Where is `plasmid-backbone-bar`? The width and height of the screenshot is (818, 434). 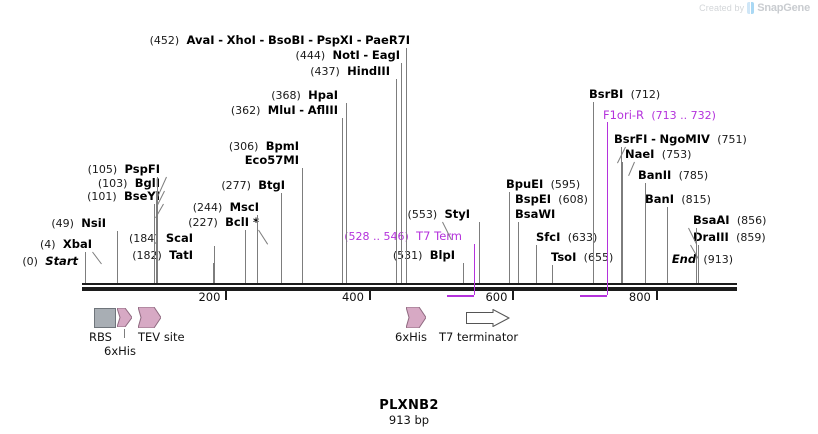 plasmid-backbone-bar is located at coordinates (409, 289).